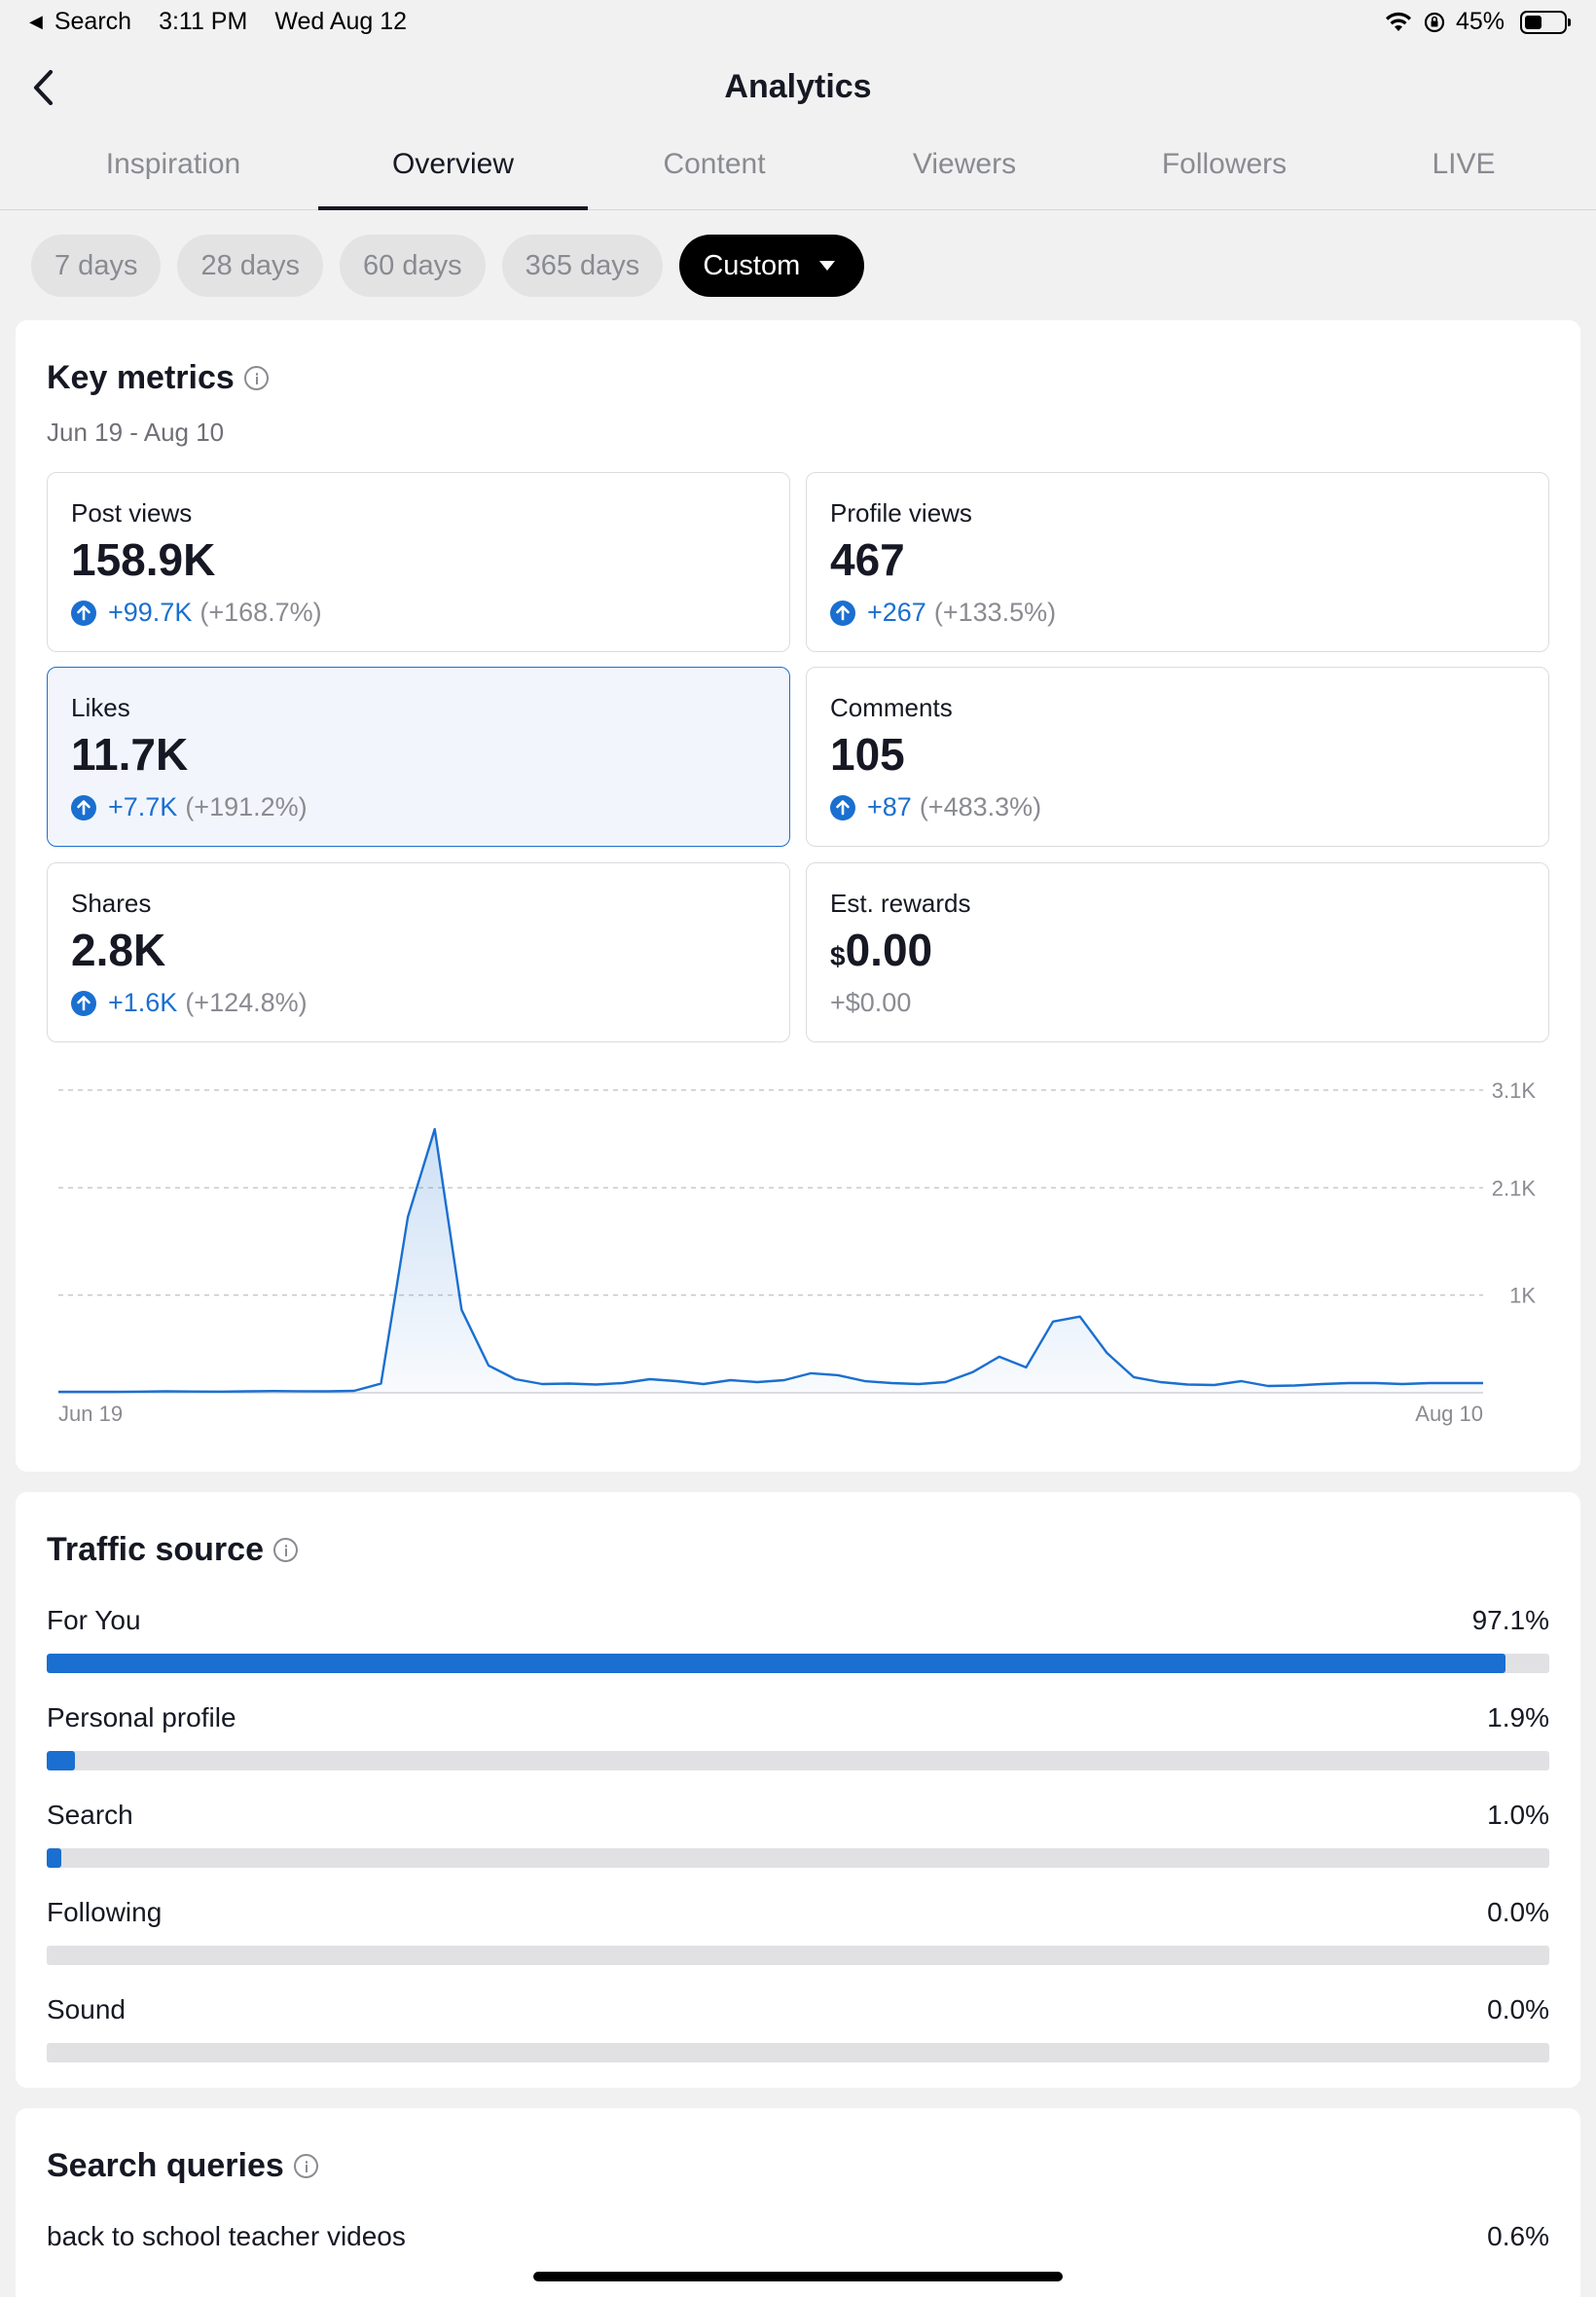  What do you see at coordinates (172, 1550) in the screenshot?
I see `traffic-source-heading: Traffic source` at bounding box center [172, 1550].